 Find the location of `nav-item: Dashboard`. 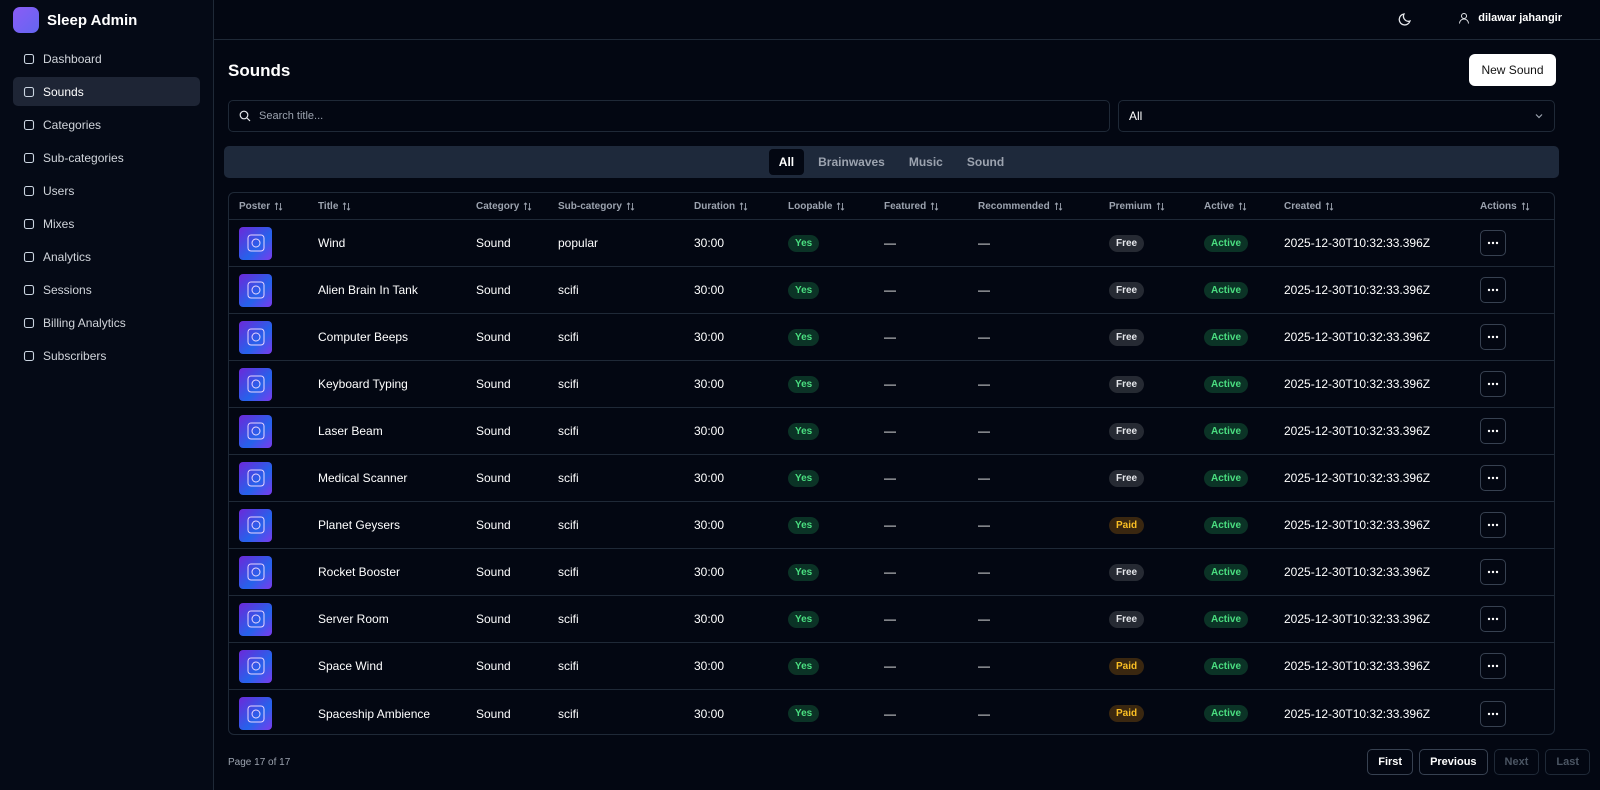

nav-item: Dashboard is located at coordinates (106, 58).